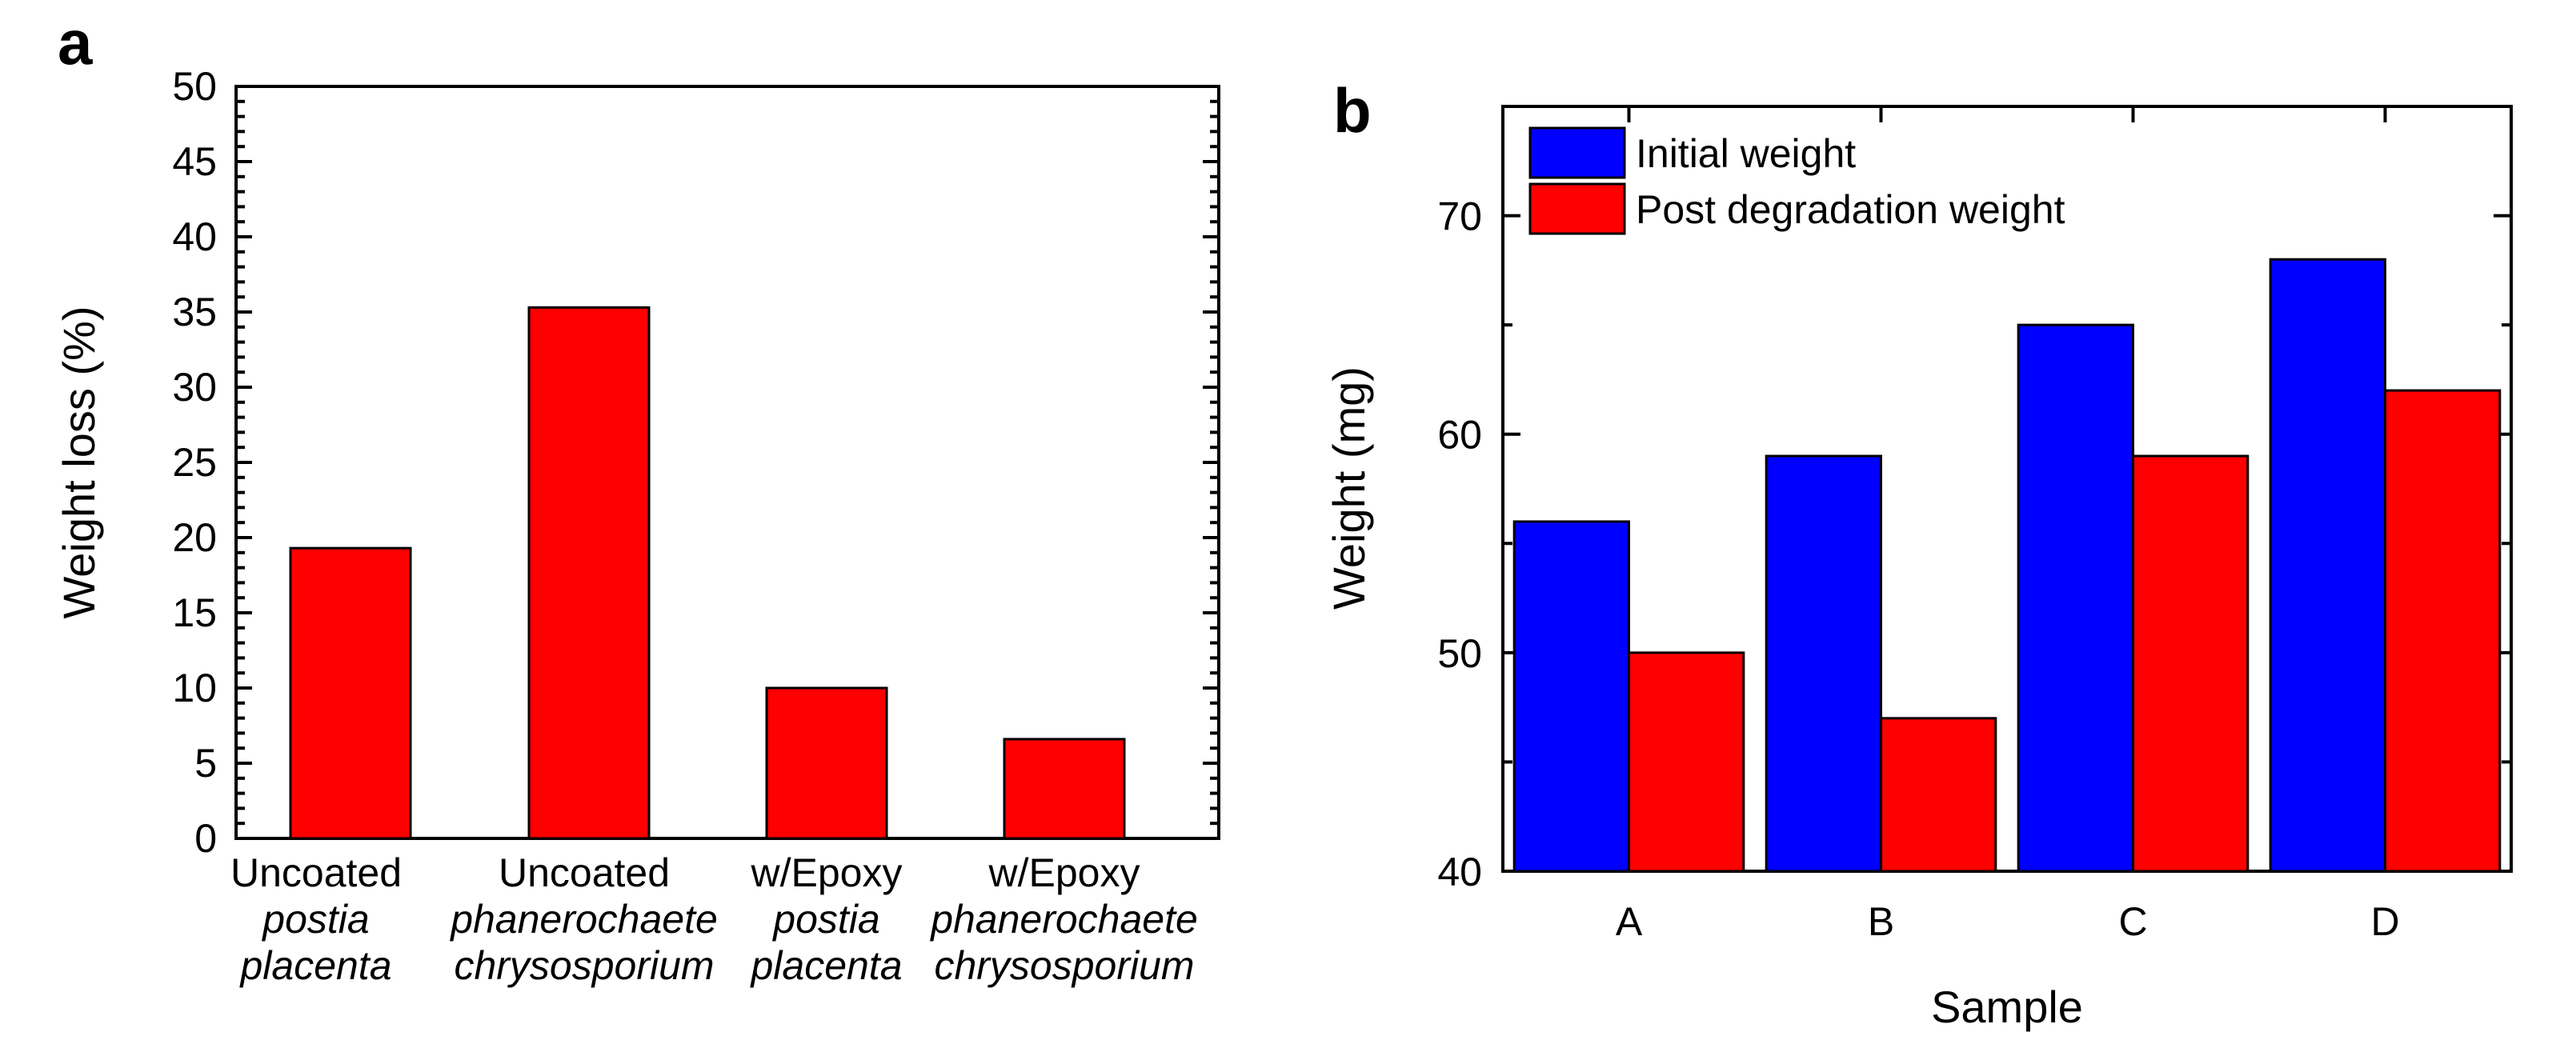  I want to click on panel-b-bar-post-C, so click(2190, 663).